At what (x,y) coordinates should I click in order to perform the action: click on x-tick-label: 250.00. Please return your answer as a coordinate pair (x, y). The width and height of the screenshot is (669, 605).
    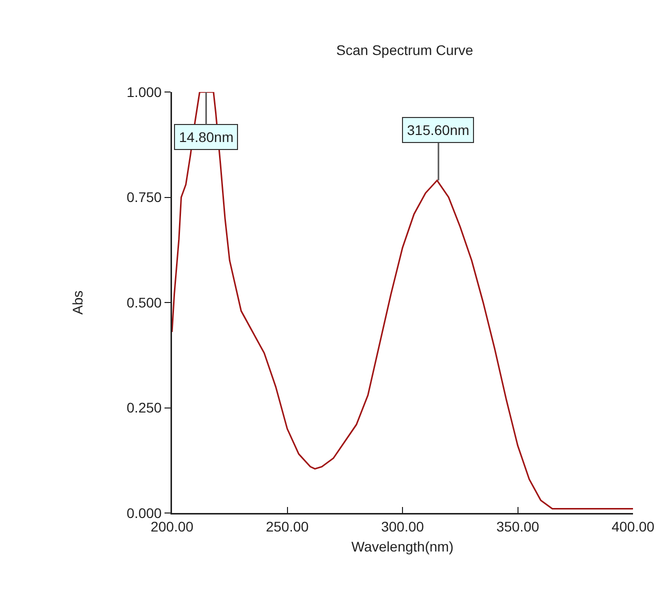
    Looking at the image, I should click on (287, 526).